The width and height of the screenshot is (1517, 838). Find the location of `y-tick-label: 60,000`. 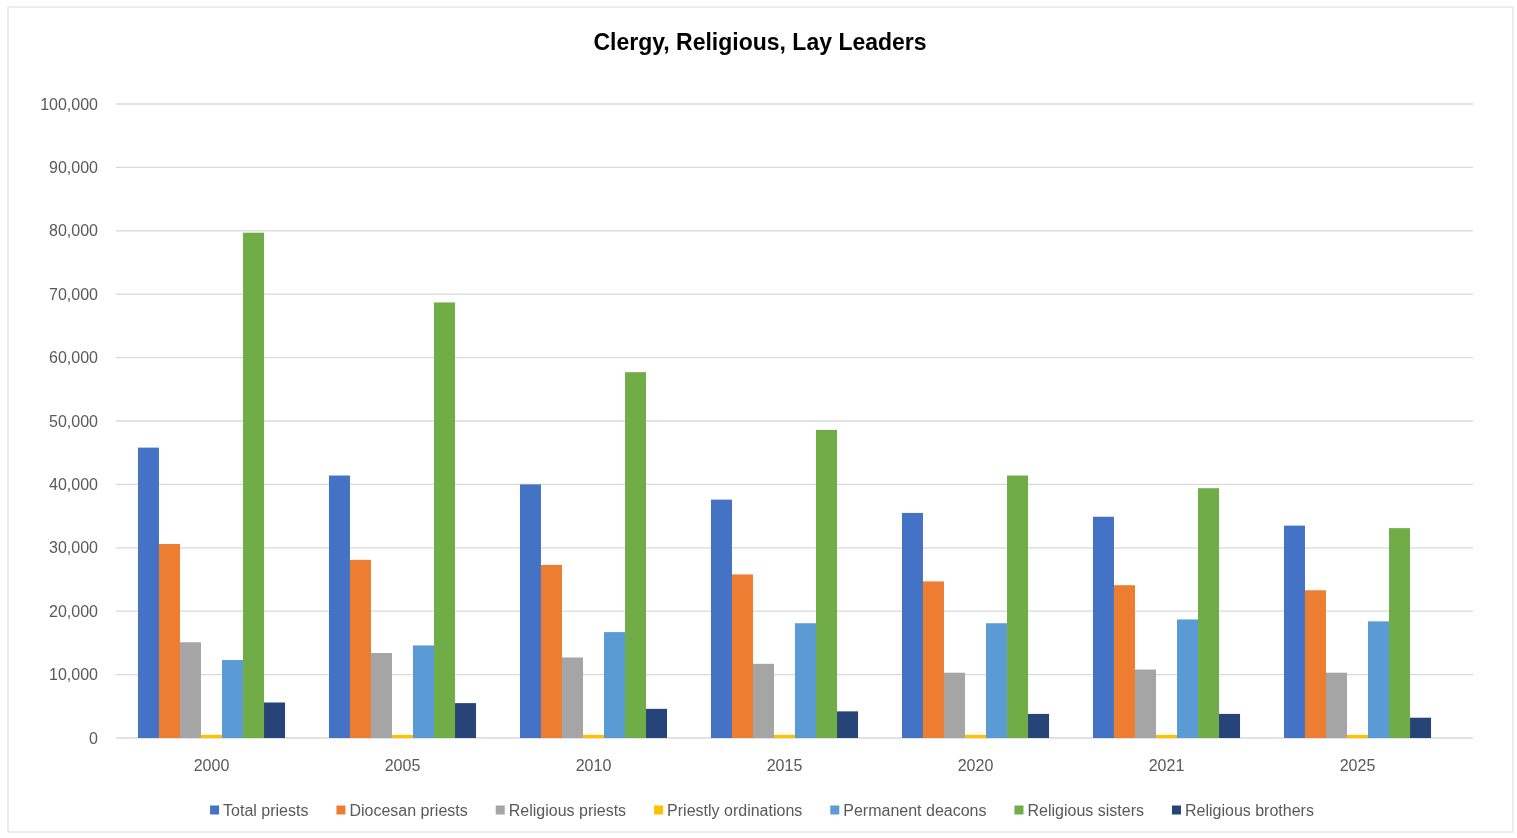

y-tick-label: 60,000 is located at coordinates (74, 358).